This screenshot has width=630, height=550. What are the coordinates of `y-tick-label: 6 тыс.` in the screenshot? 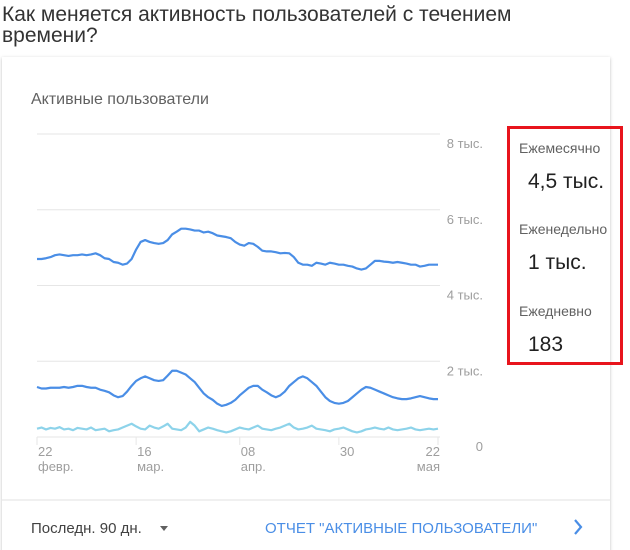 It's located at (465, 219).